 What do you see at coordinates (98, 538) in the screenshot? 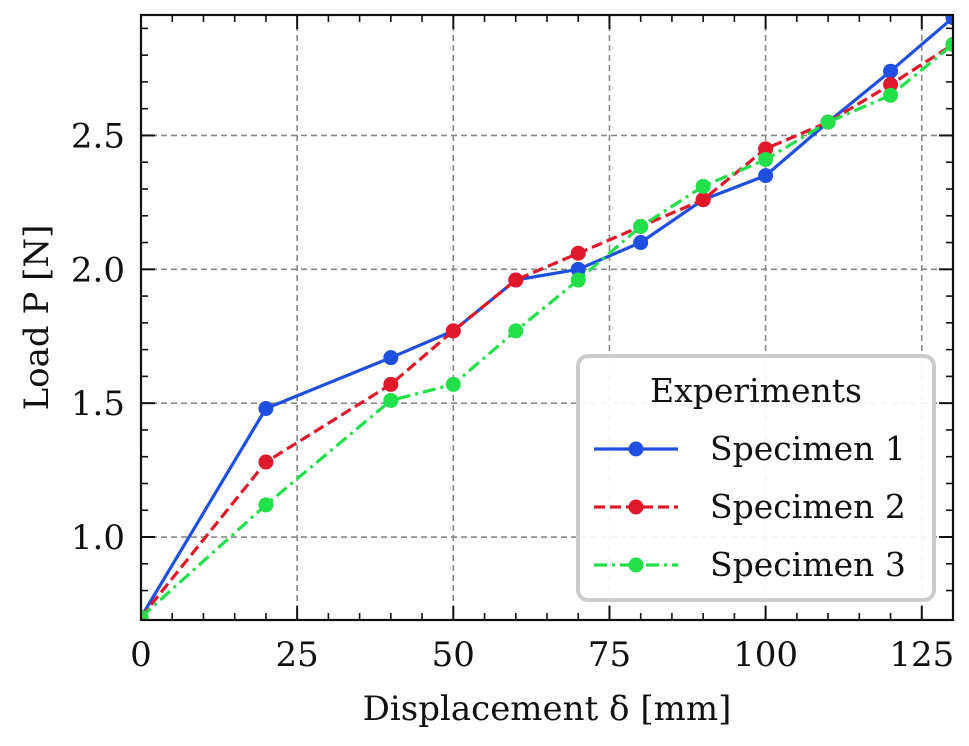
I see `y-tick-label: 1.0` at bounding box center [98, 538].